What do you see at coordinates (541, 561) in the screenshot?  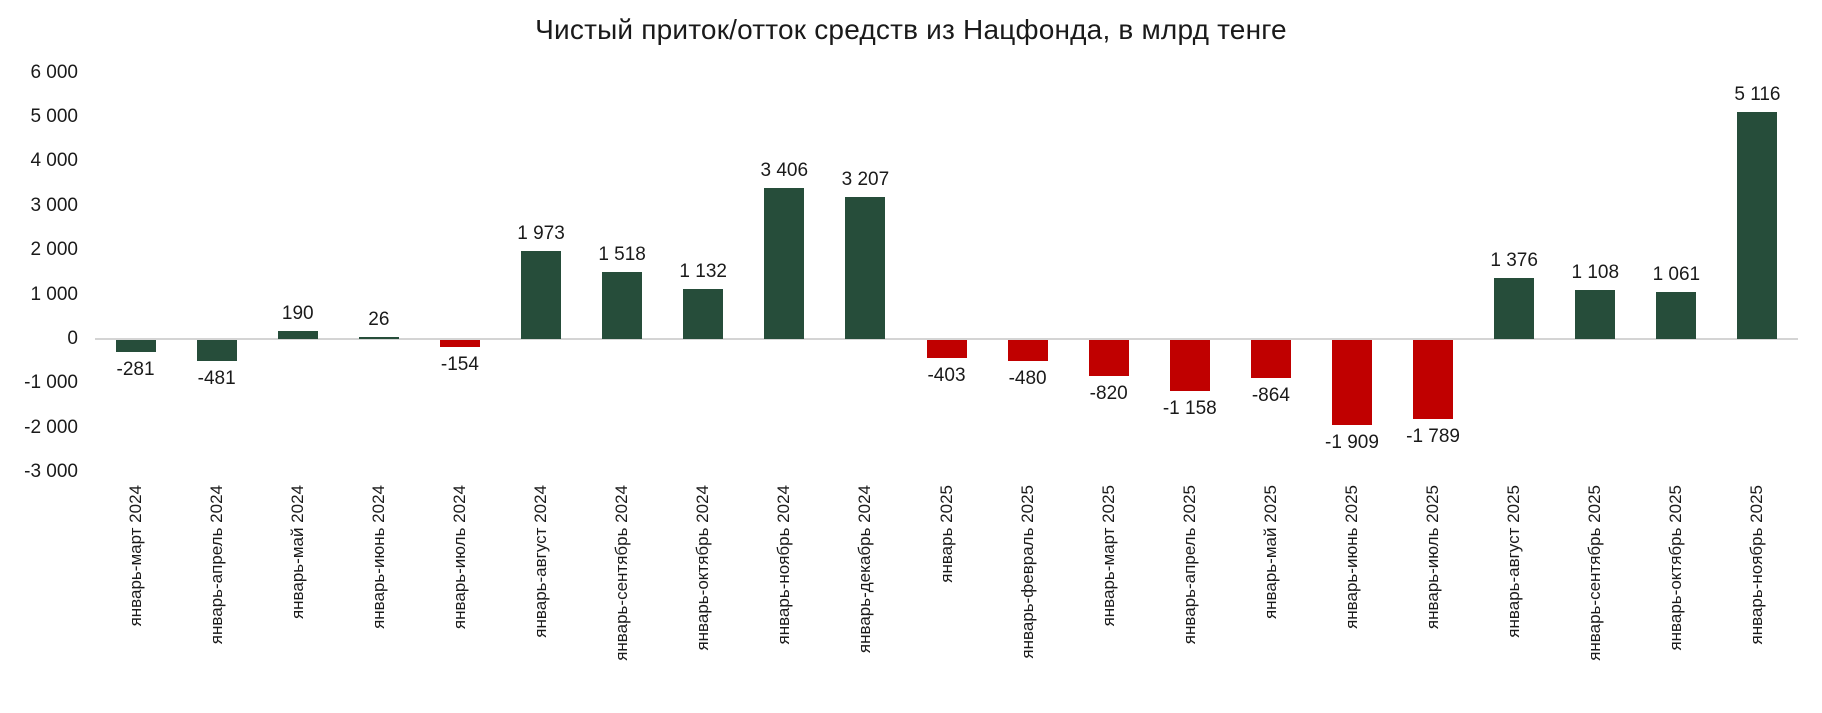 I see `x-axis-category-label: январь-август 2024` at bounding box center [541, 561].